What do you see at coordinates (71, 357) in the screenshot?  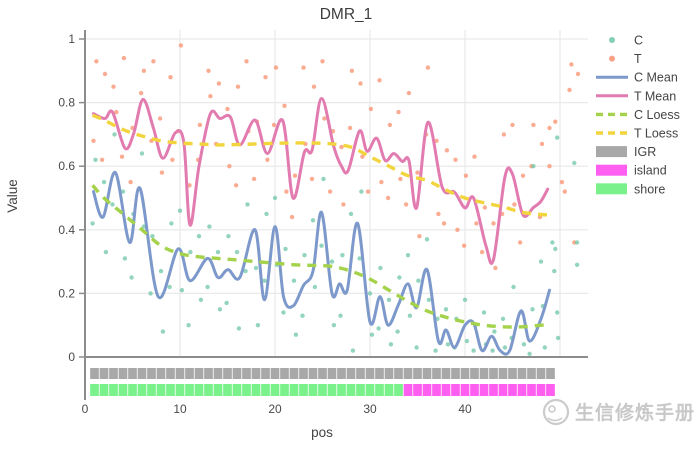 I see `y-tick-label: 0` at bounding box center [71, 357].